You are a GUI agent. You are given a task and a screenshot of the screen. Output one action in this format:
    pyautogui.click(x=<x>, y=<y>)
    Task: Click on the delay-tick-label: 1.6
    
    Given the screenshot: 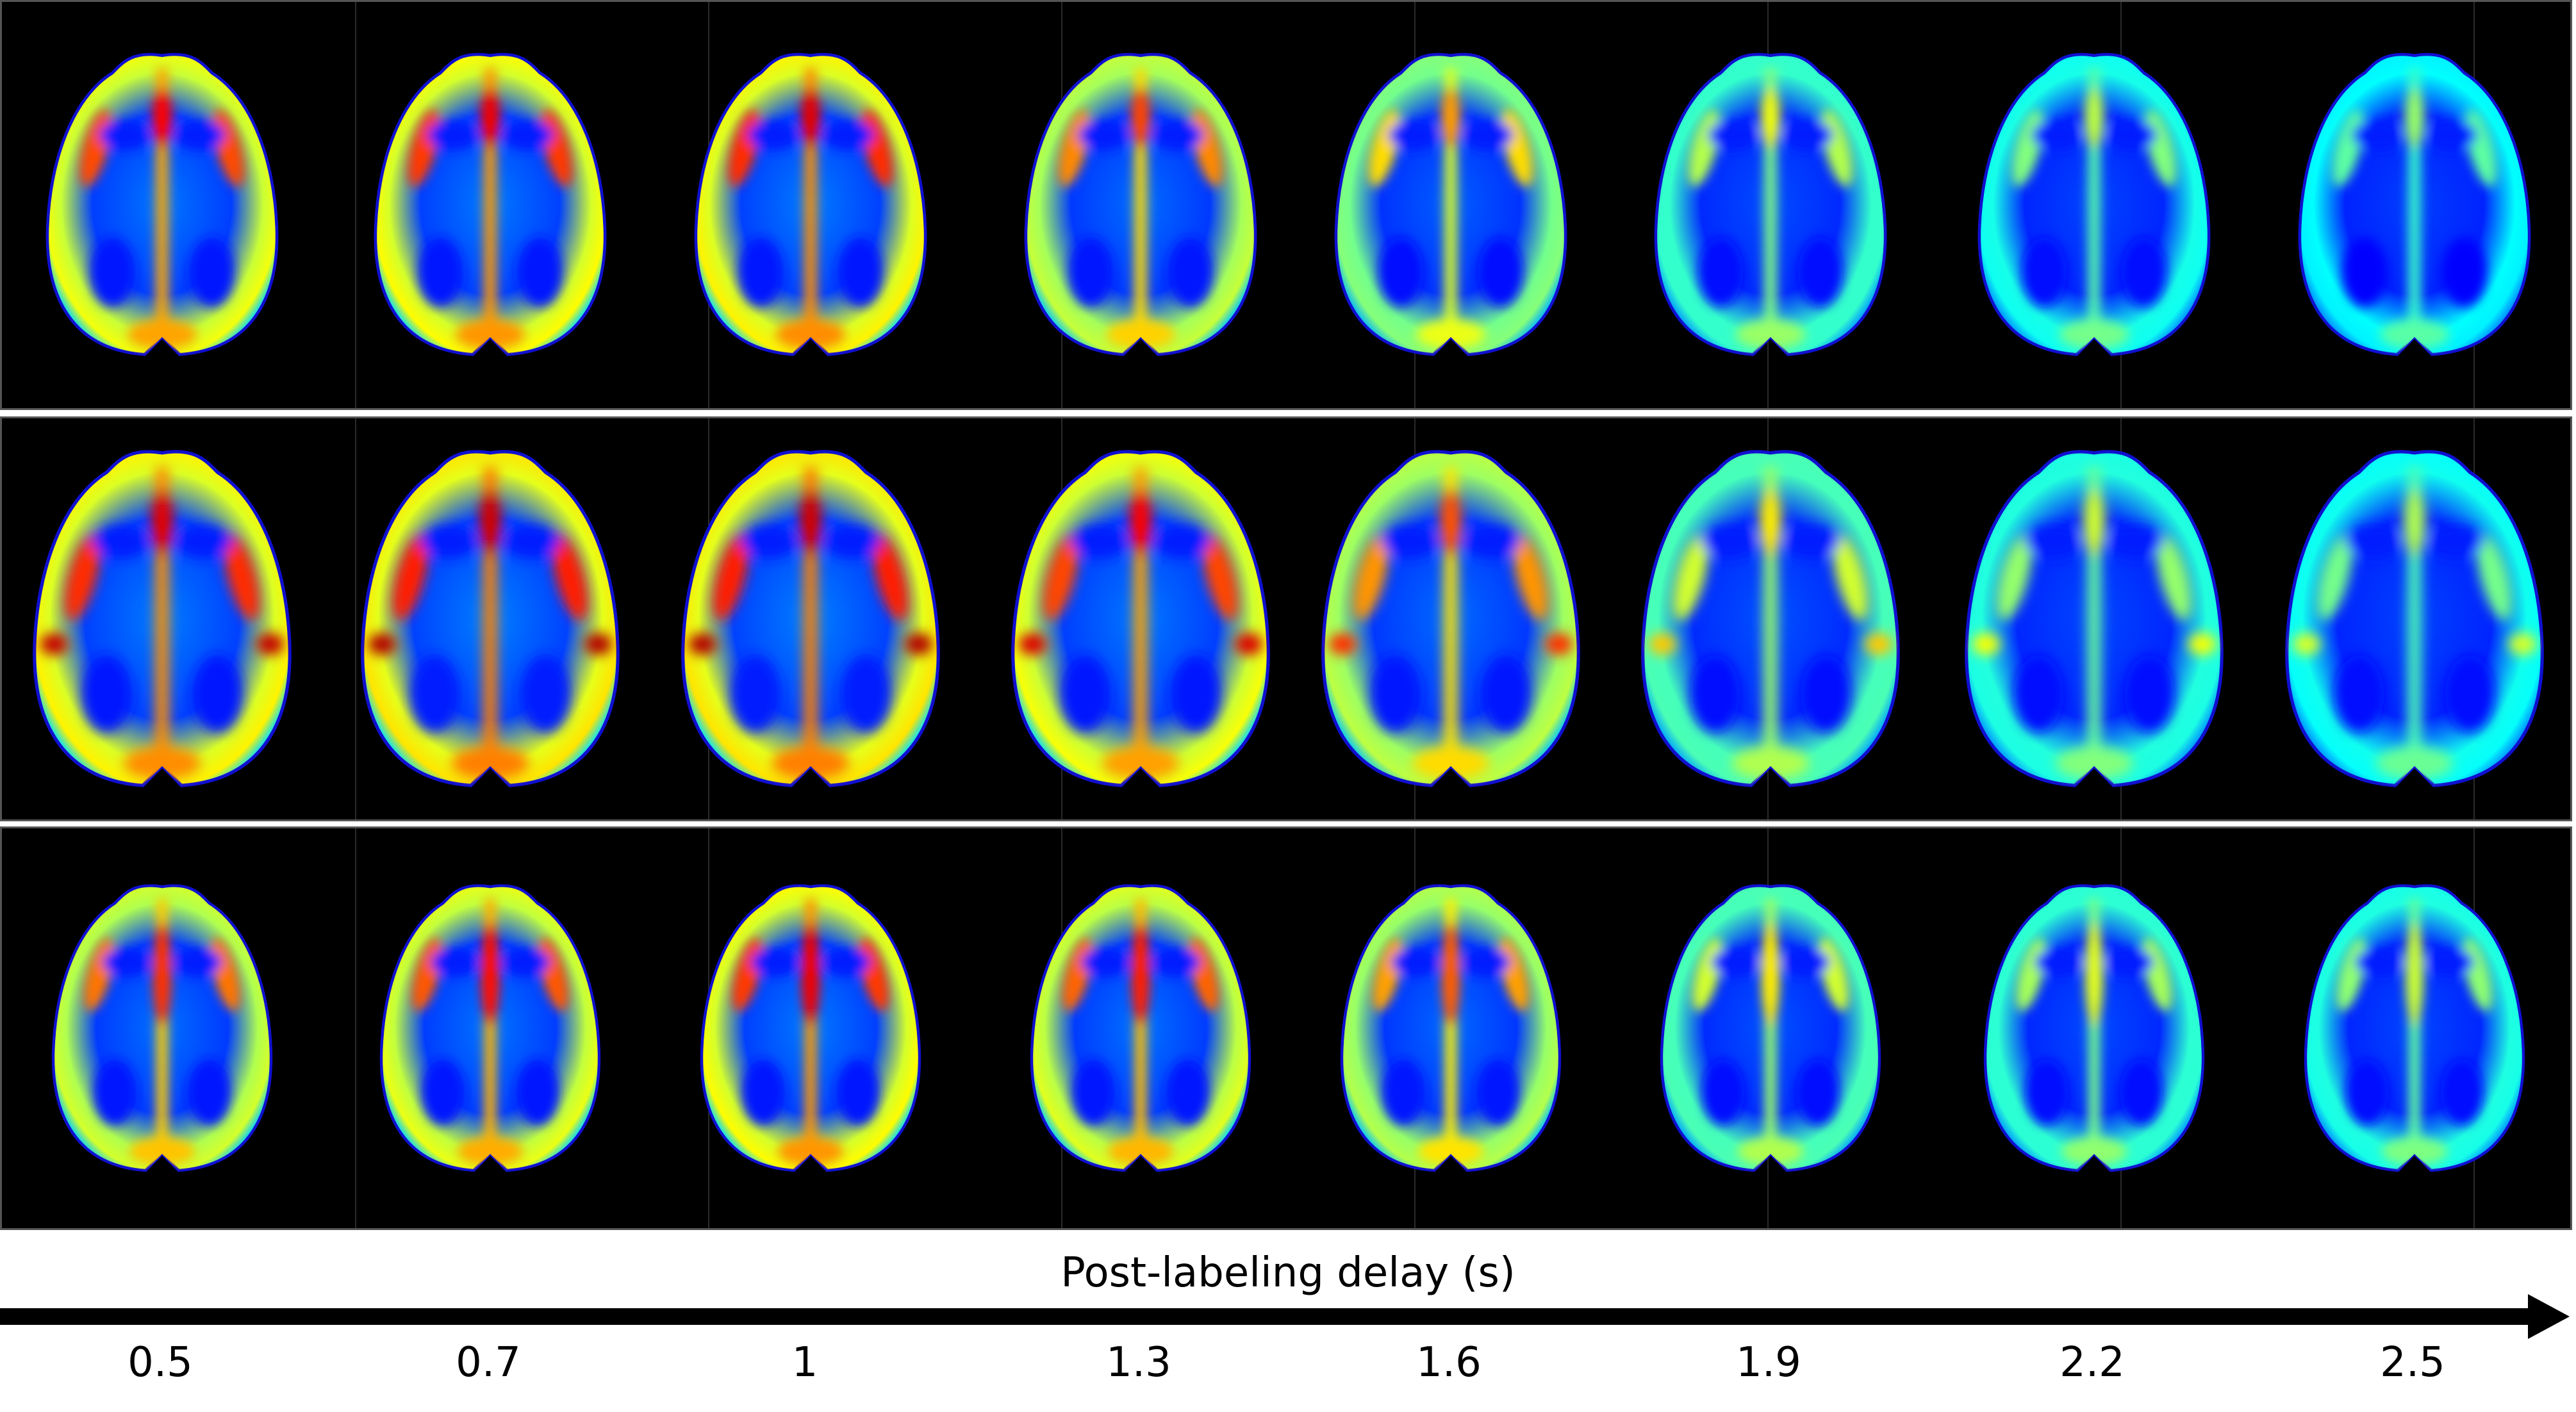 What is the action you would take?
    pyautogui.click(x=1449, y=1362)
    